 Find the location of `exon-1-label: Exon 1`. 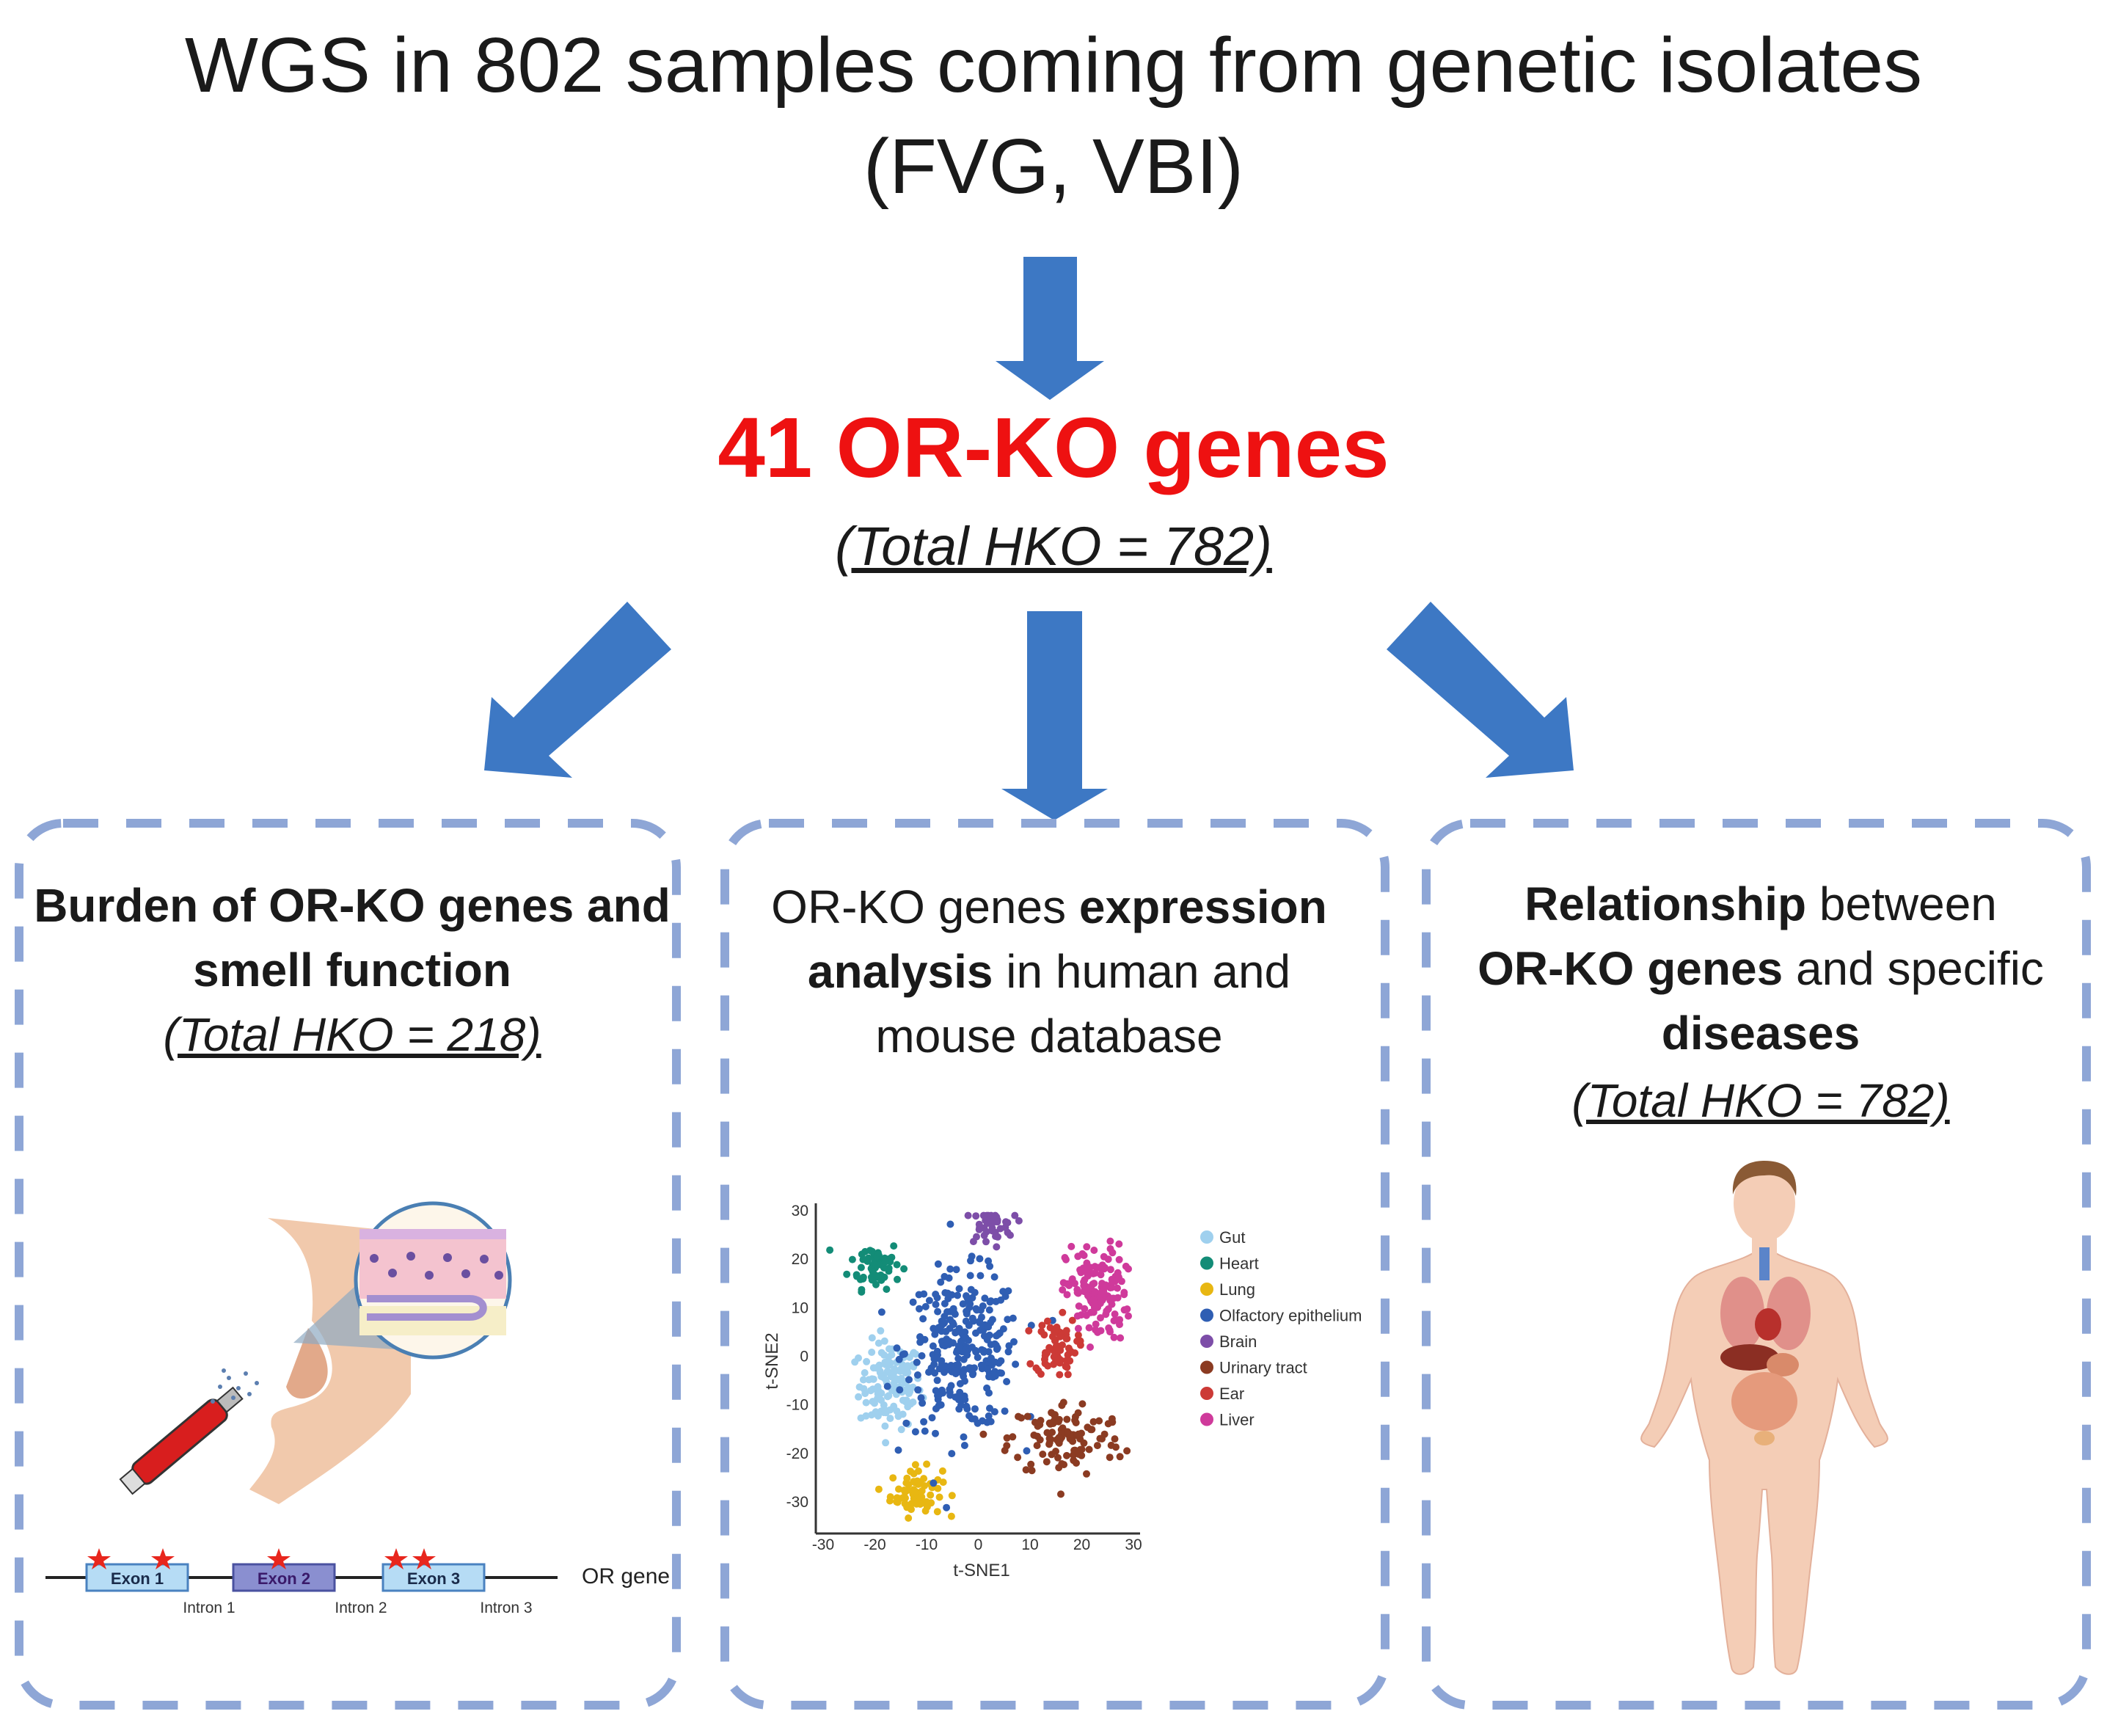

exon-1-label: Exon 1 is located at coordinates (138, 1578).